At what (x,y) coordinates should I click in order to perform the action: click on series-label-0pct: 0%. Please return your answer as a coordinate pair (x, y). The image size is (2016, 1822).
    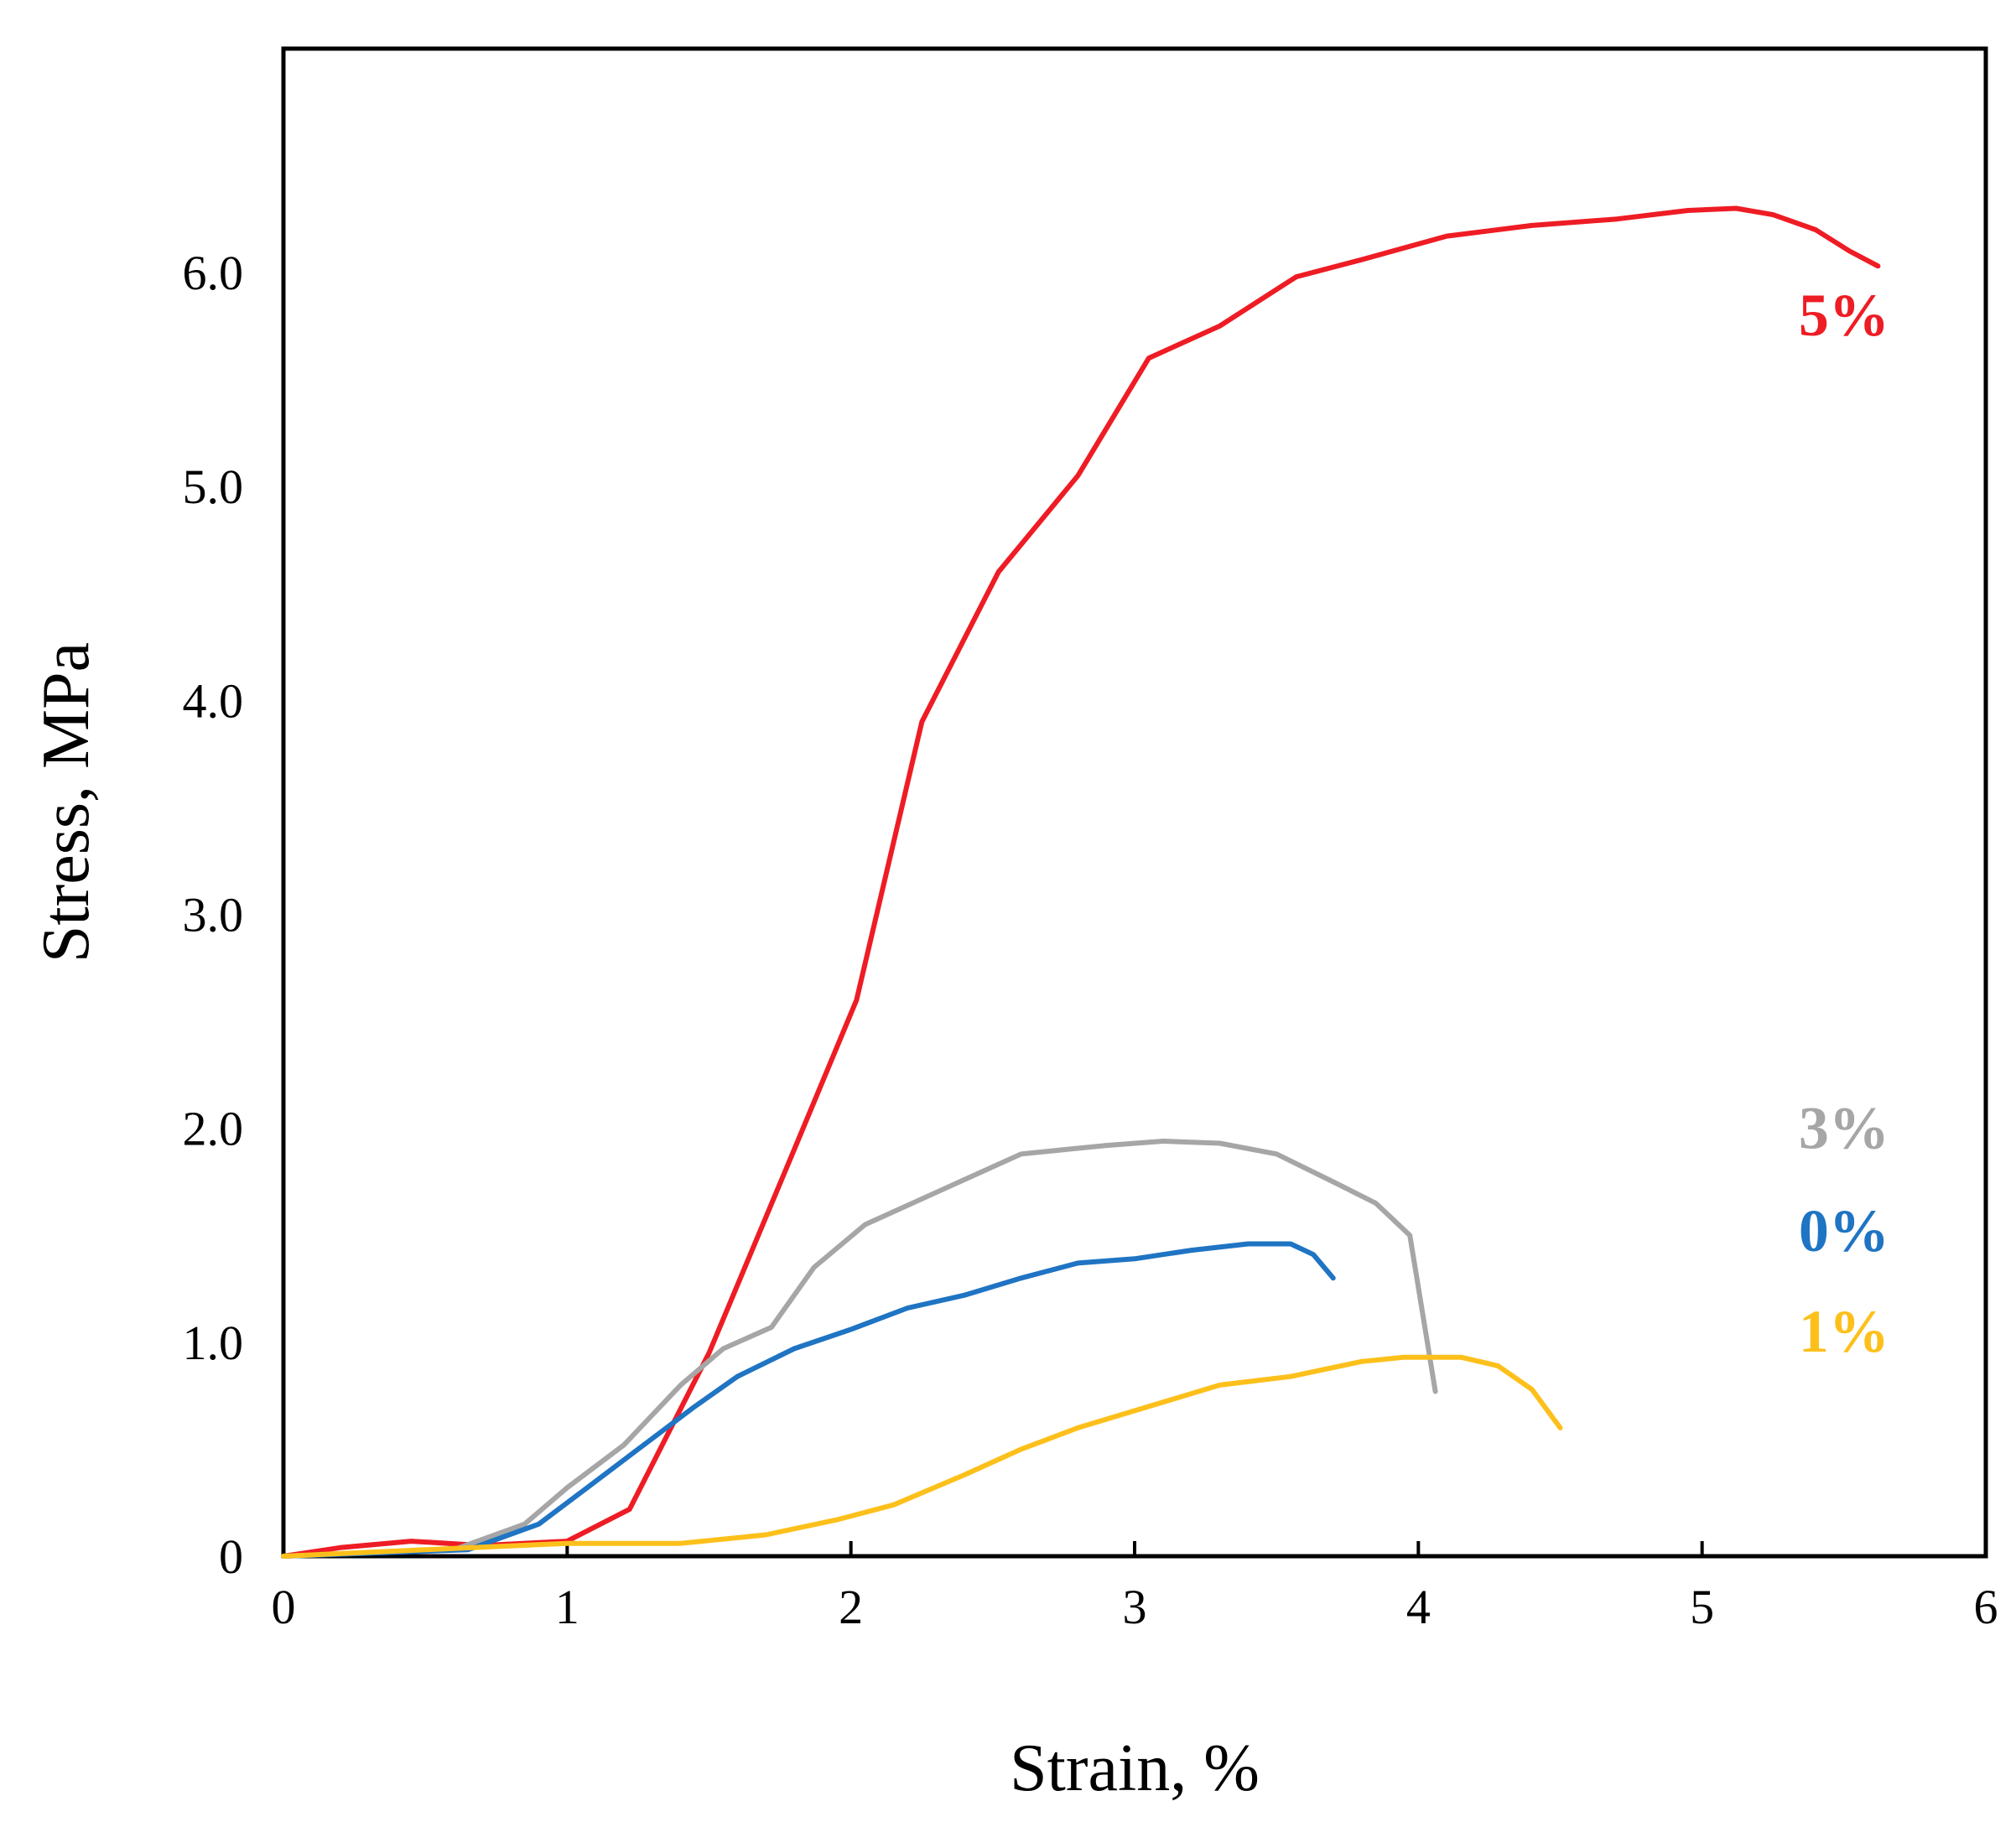
    Looking at the image, I should click on (1844, 1230).